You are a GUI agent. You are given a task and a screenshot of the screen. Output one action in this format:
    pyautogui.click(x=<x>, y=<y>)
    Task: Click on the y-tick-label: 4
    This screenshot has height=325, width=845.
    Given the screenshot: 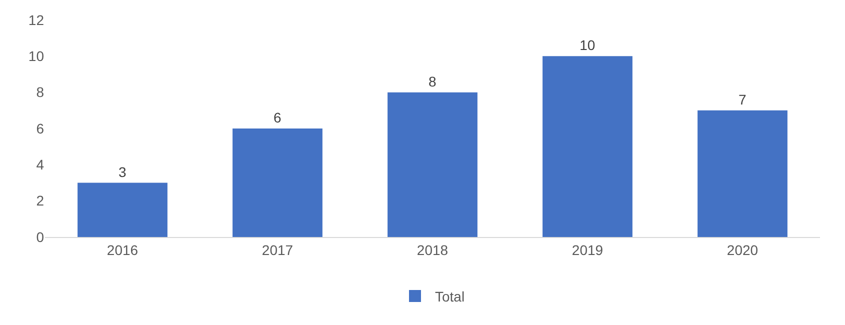 What is the action you would take?
    pyautogui.click(x=40, y=164)
    